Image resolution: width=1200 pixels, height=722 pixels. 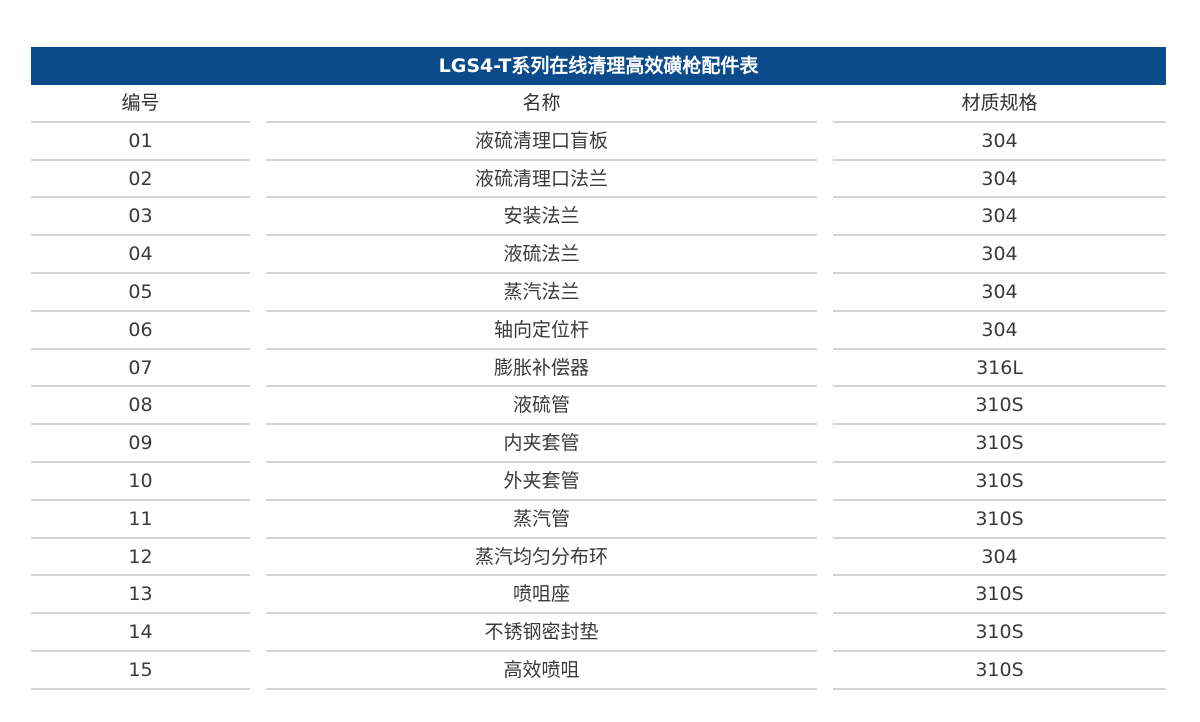 I want to click on cell-number: 06, so click(x=140, y=331).